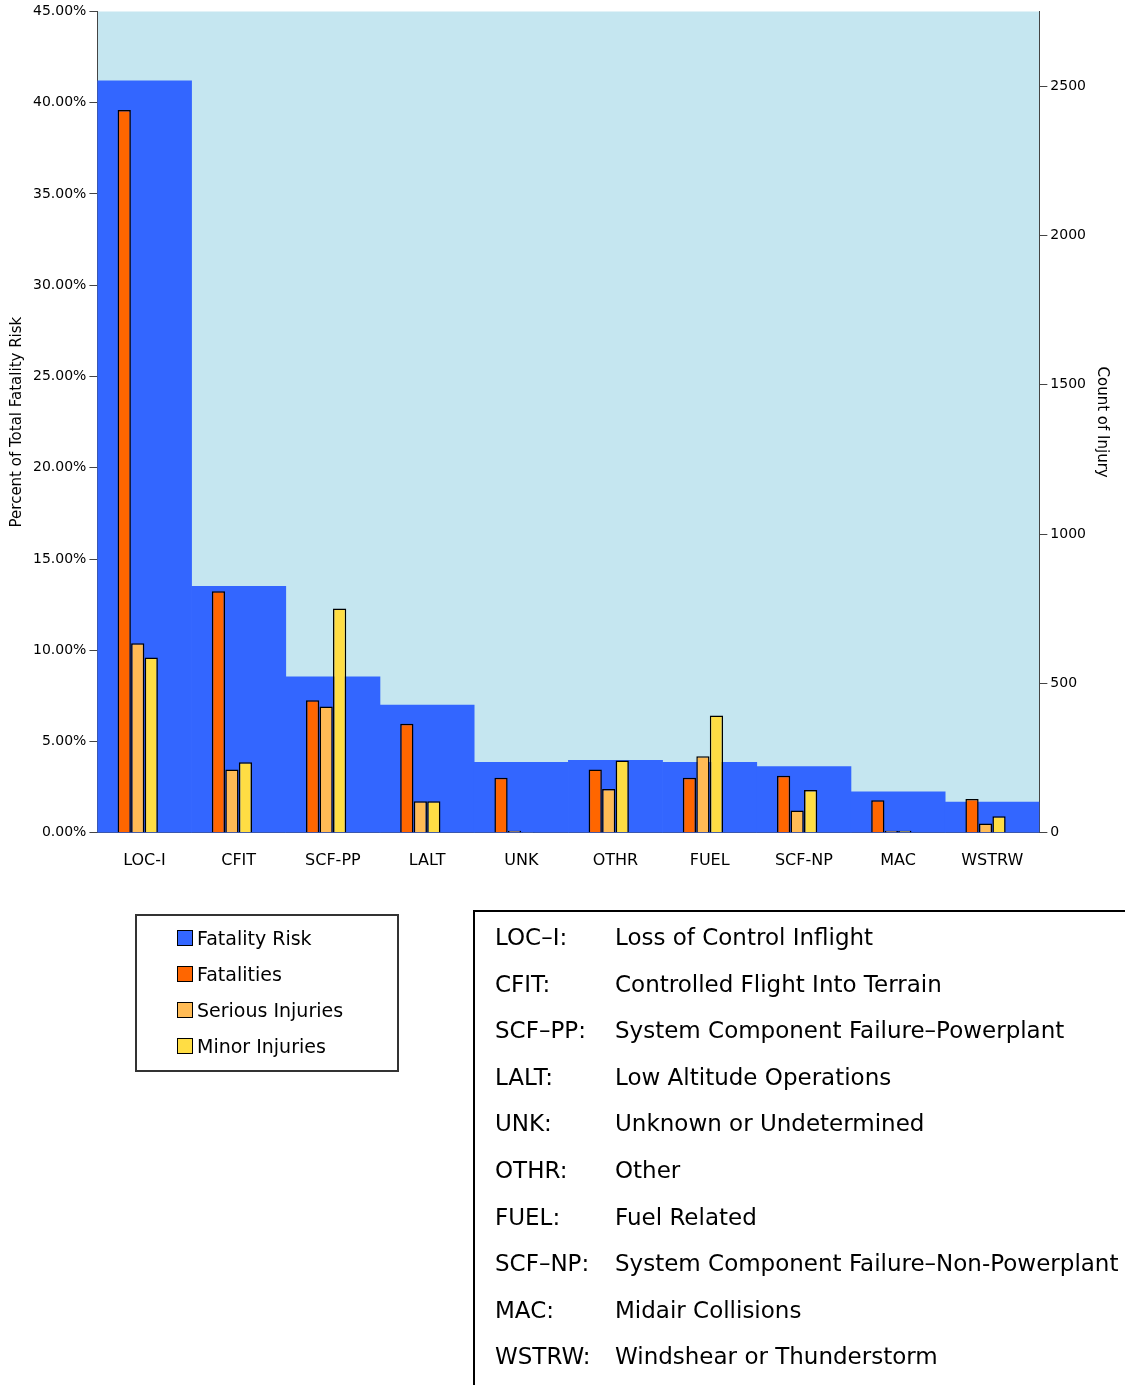 This screenshot has height=1385, width=1125. I want to click on x-tick-label: MAC, so click(898, 859).